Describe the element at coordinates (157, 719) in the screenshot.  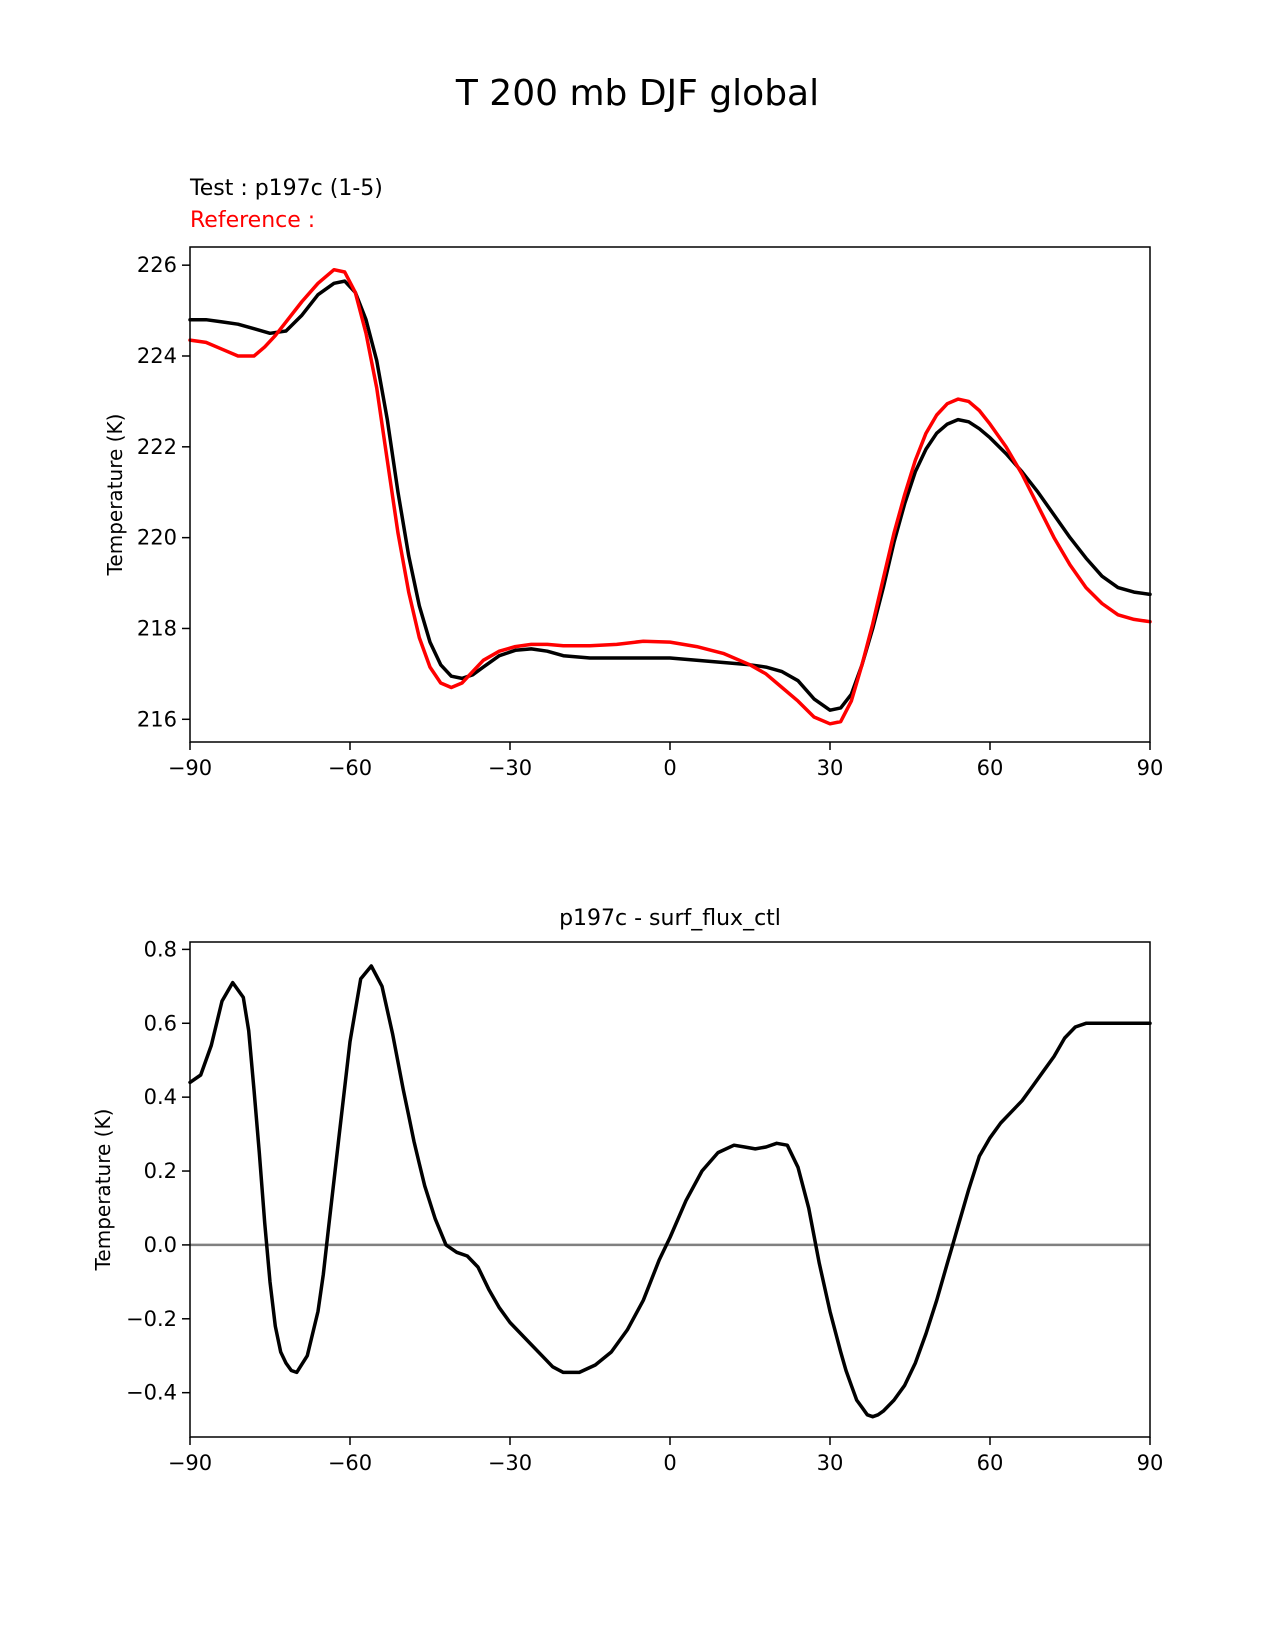
I see `y-tick-label: 216` at that location.